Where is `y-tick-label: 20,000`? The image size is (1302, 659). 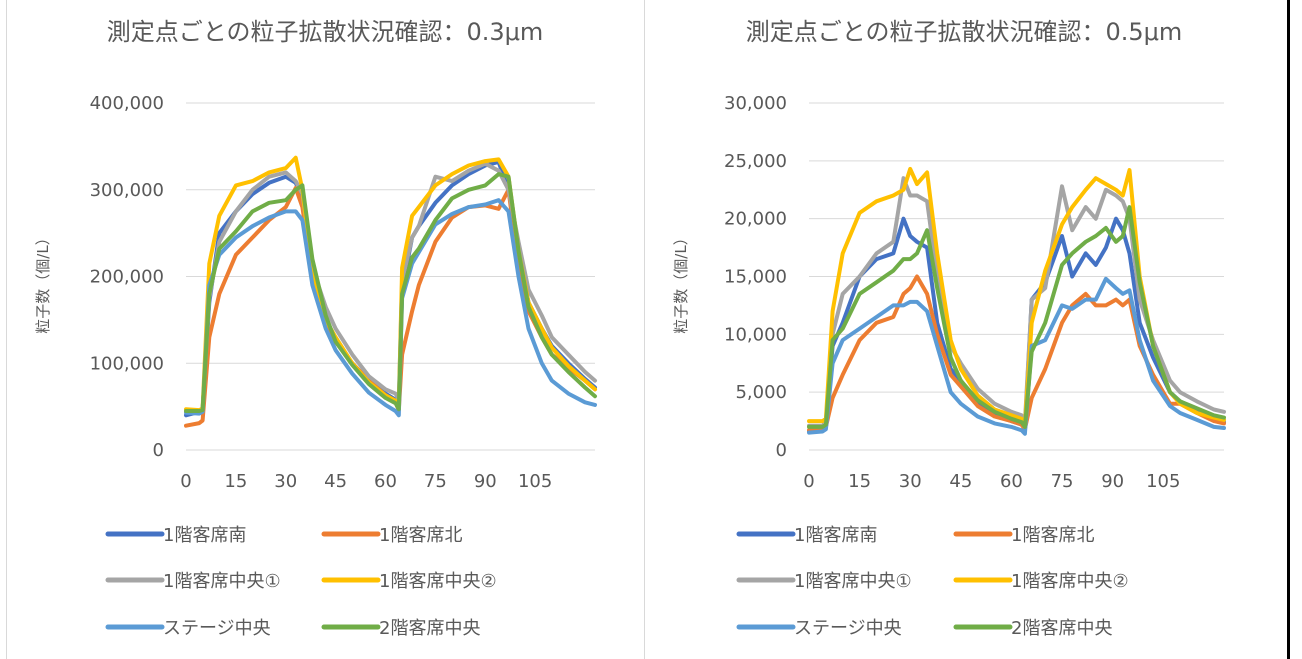
y-tick-label: 20,000 is located at coordinates (755, 219).